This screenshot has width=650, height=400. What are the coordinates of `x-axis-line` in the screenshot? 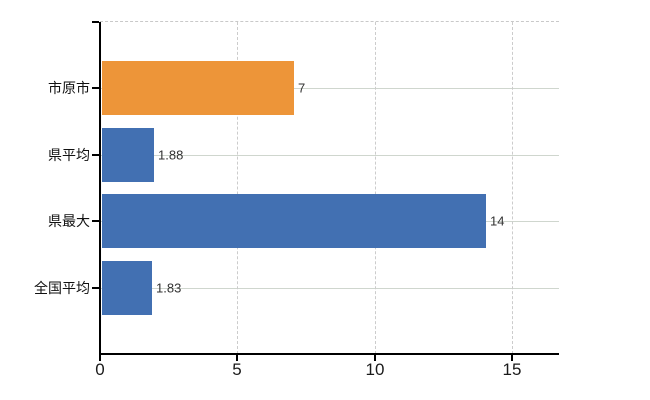 It's located at (329, 354).